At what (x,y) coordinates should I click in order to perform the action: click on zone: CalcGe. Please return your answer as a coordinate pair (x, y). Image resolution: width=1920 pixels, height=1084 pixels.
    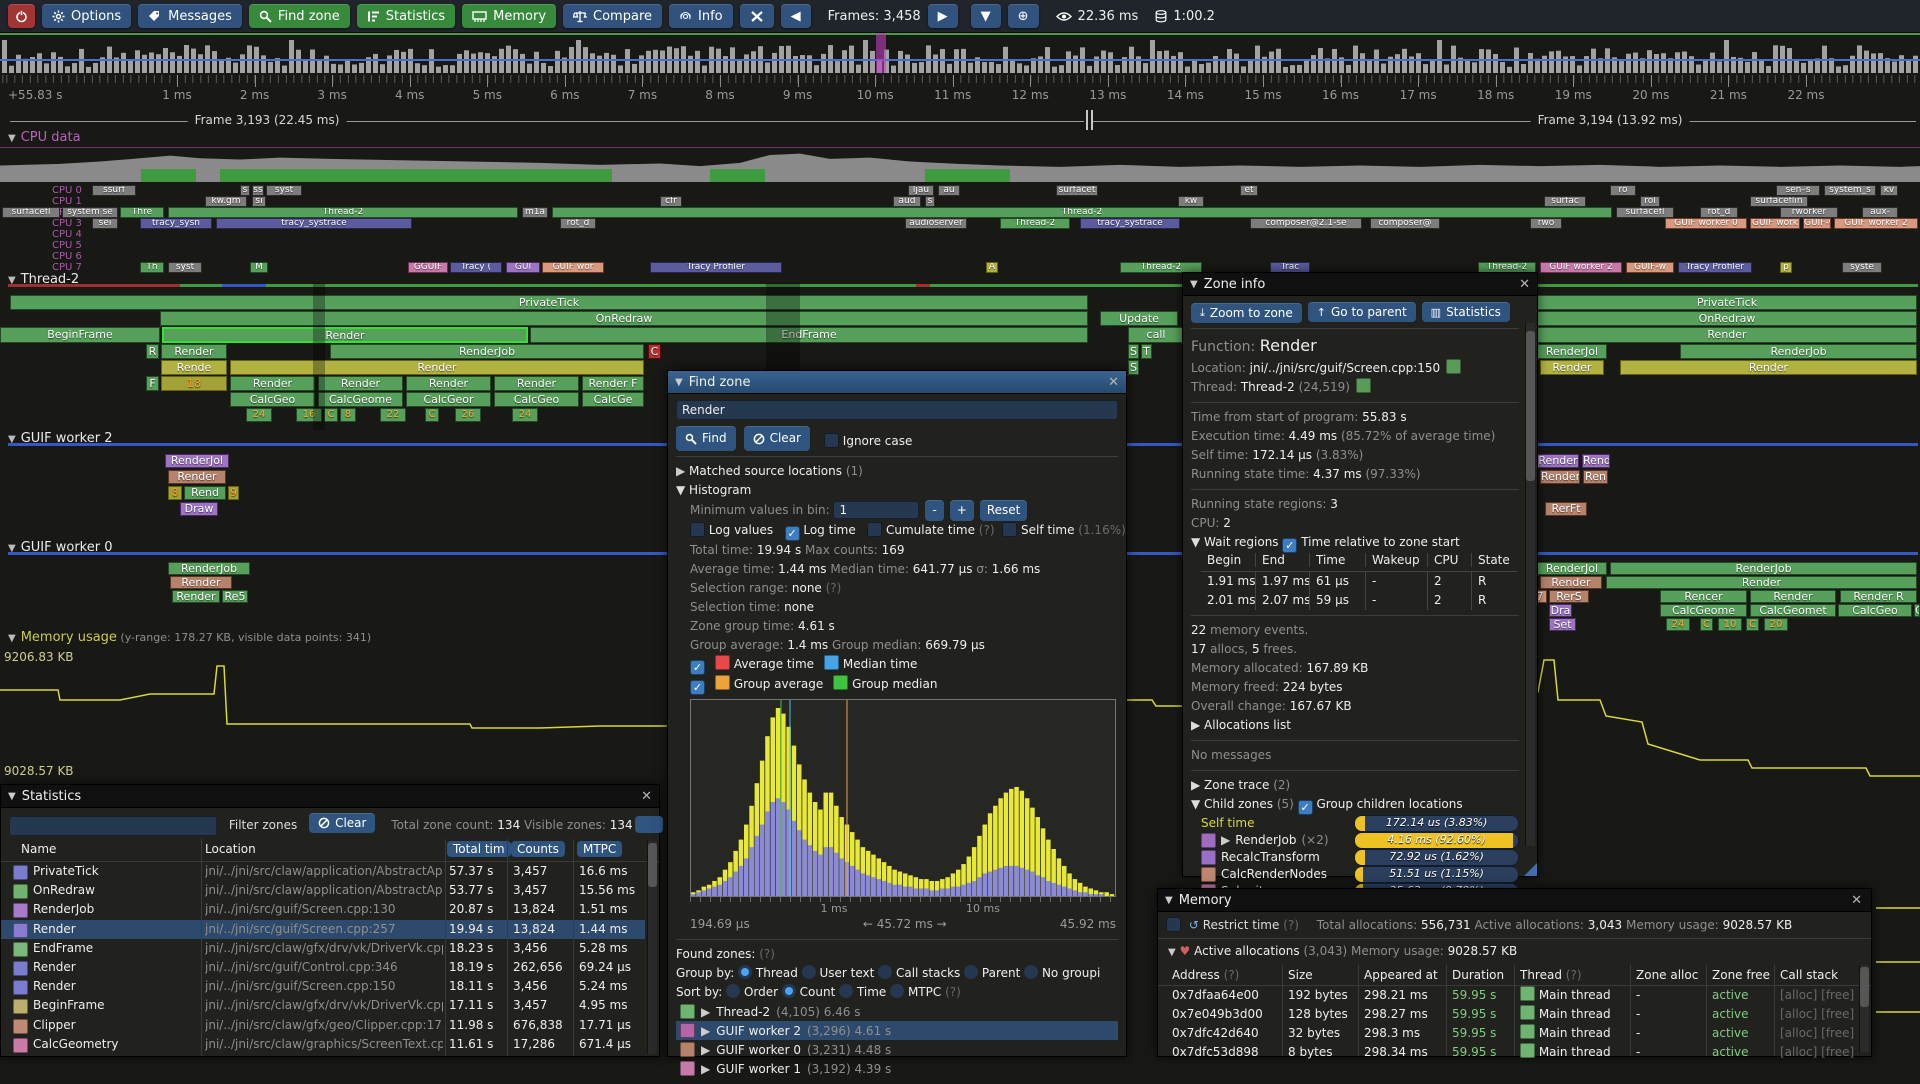
    Looking at the image, I should click on (613, 399).